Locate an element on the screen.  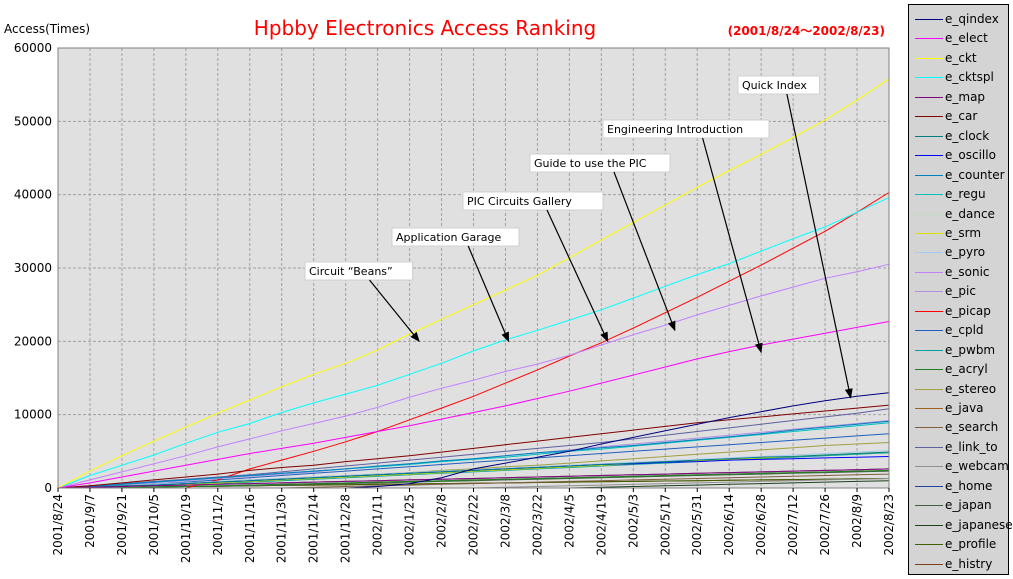
annotation-label: Engineering Introduction is located at coordinates (675, 129).